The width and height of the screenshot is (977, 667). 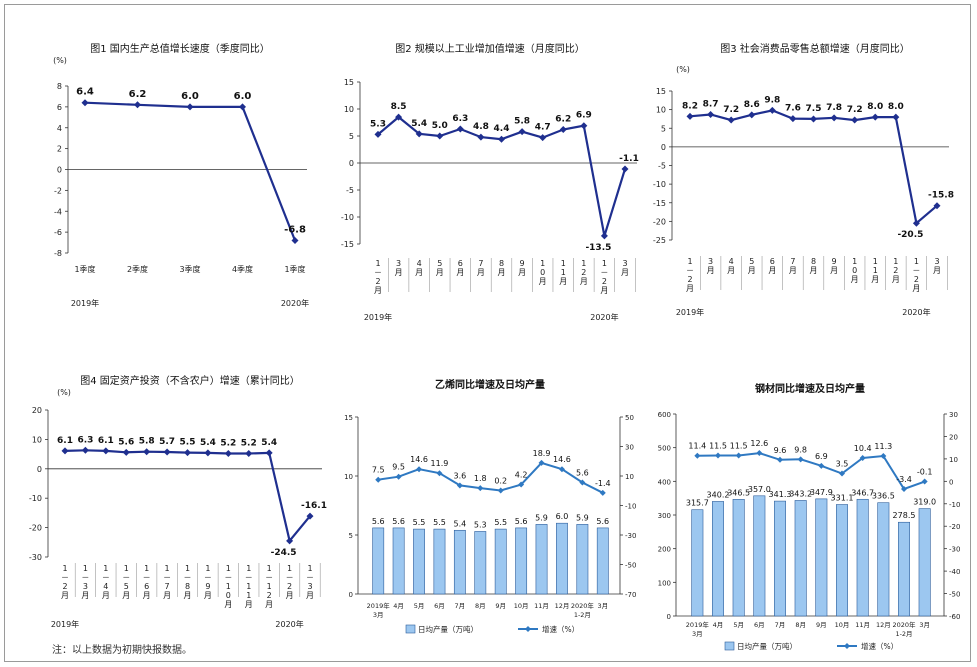 I want to click on chart-title: 图3 社会消费品零售总额增速（月度同比）, so click(x=815, y=48).